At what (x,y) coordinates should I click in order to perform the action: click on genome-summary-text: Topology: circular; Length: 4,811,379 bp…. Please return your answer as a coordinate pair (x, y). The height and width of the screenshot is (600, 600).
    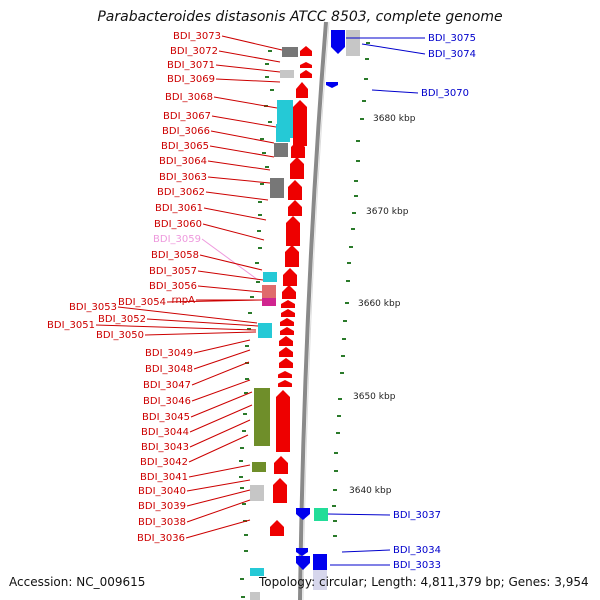
    Looking at the image, I should click on (424, 582).